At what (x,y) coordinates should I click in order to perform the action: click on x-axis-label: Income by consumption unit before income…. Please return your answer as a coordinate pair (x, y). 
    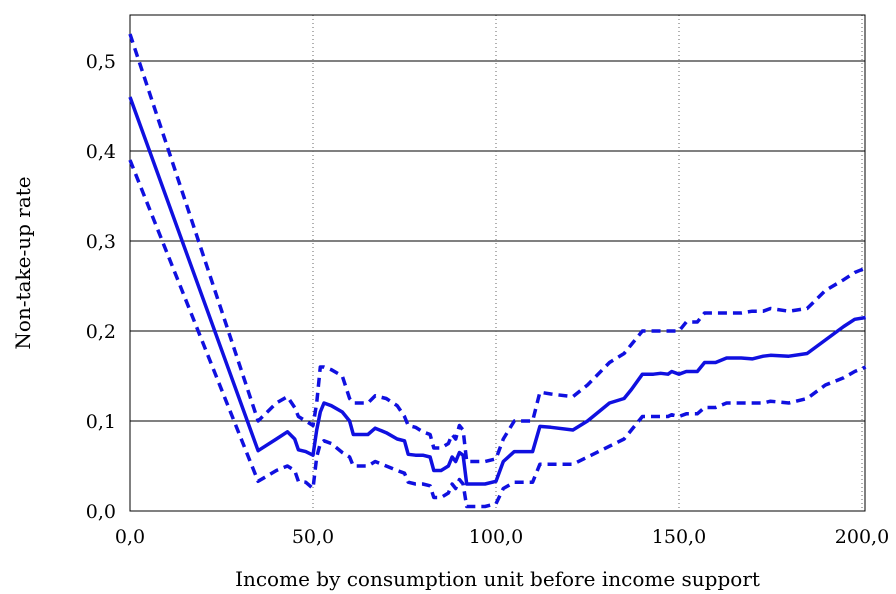
    Looking at the image, I should click on (497, 579).